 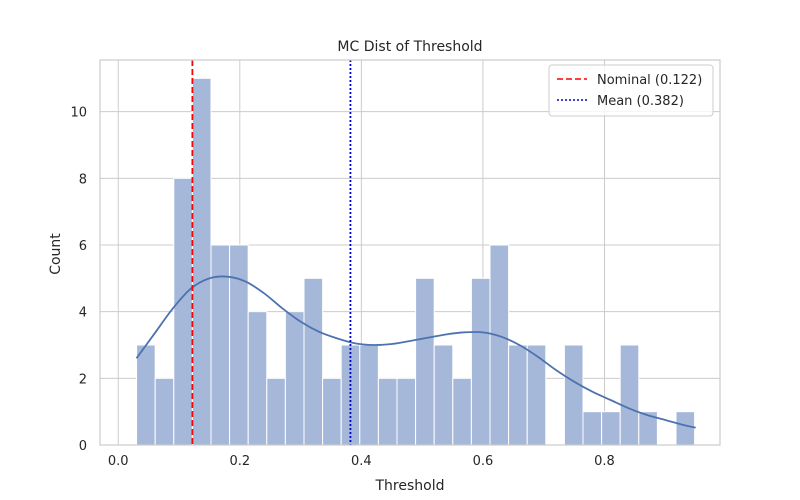 I want to click on y-tick-label: 2, so click(x=83, y=379).